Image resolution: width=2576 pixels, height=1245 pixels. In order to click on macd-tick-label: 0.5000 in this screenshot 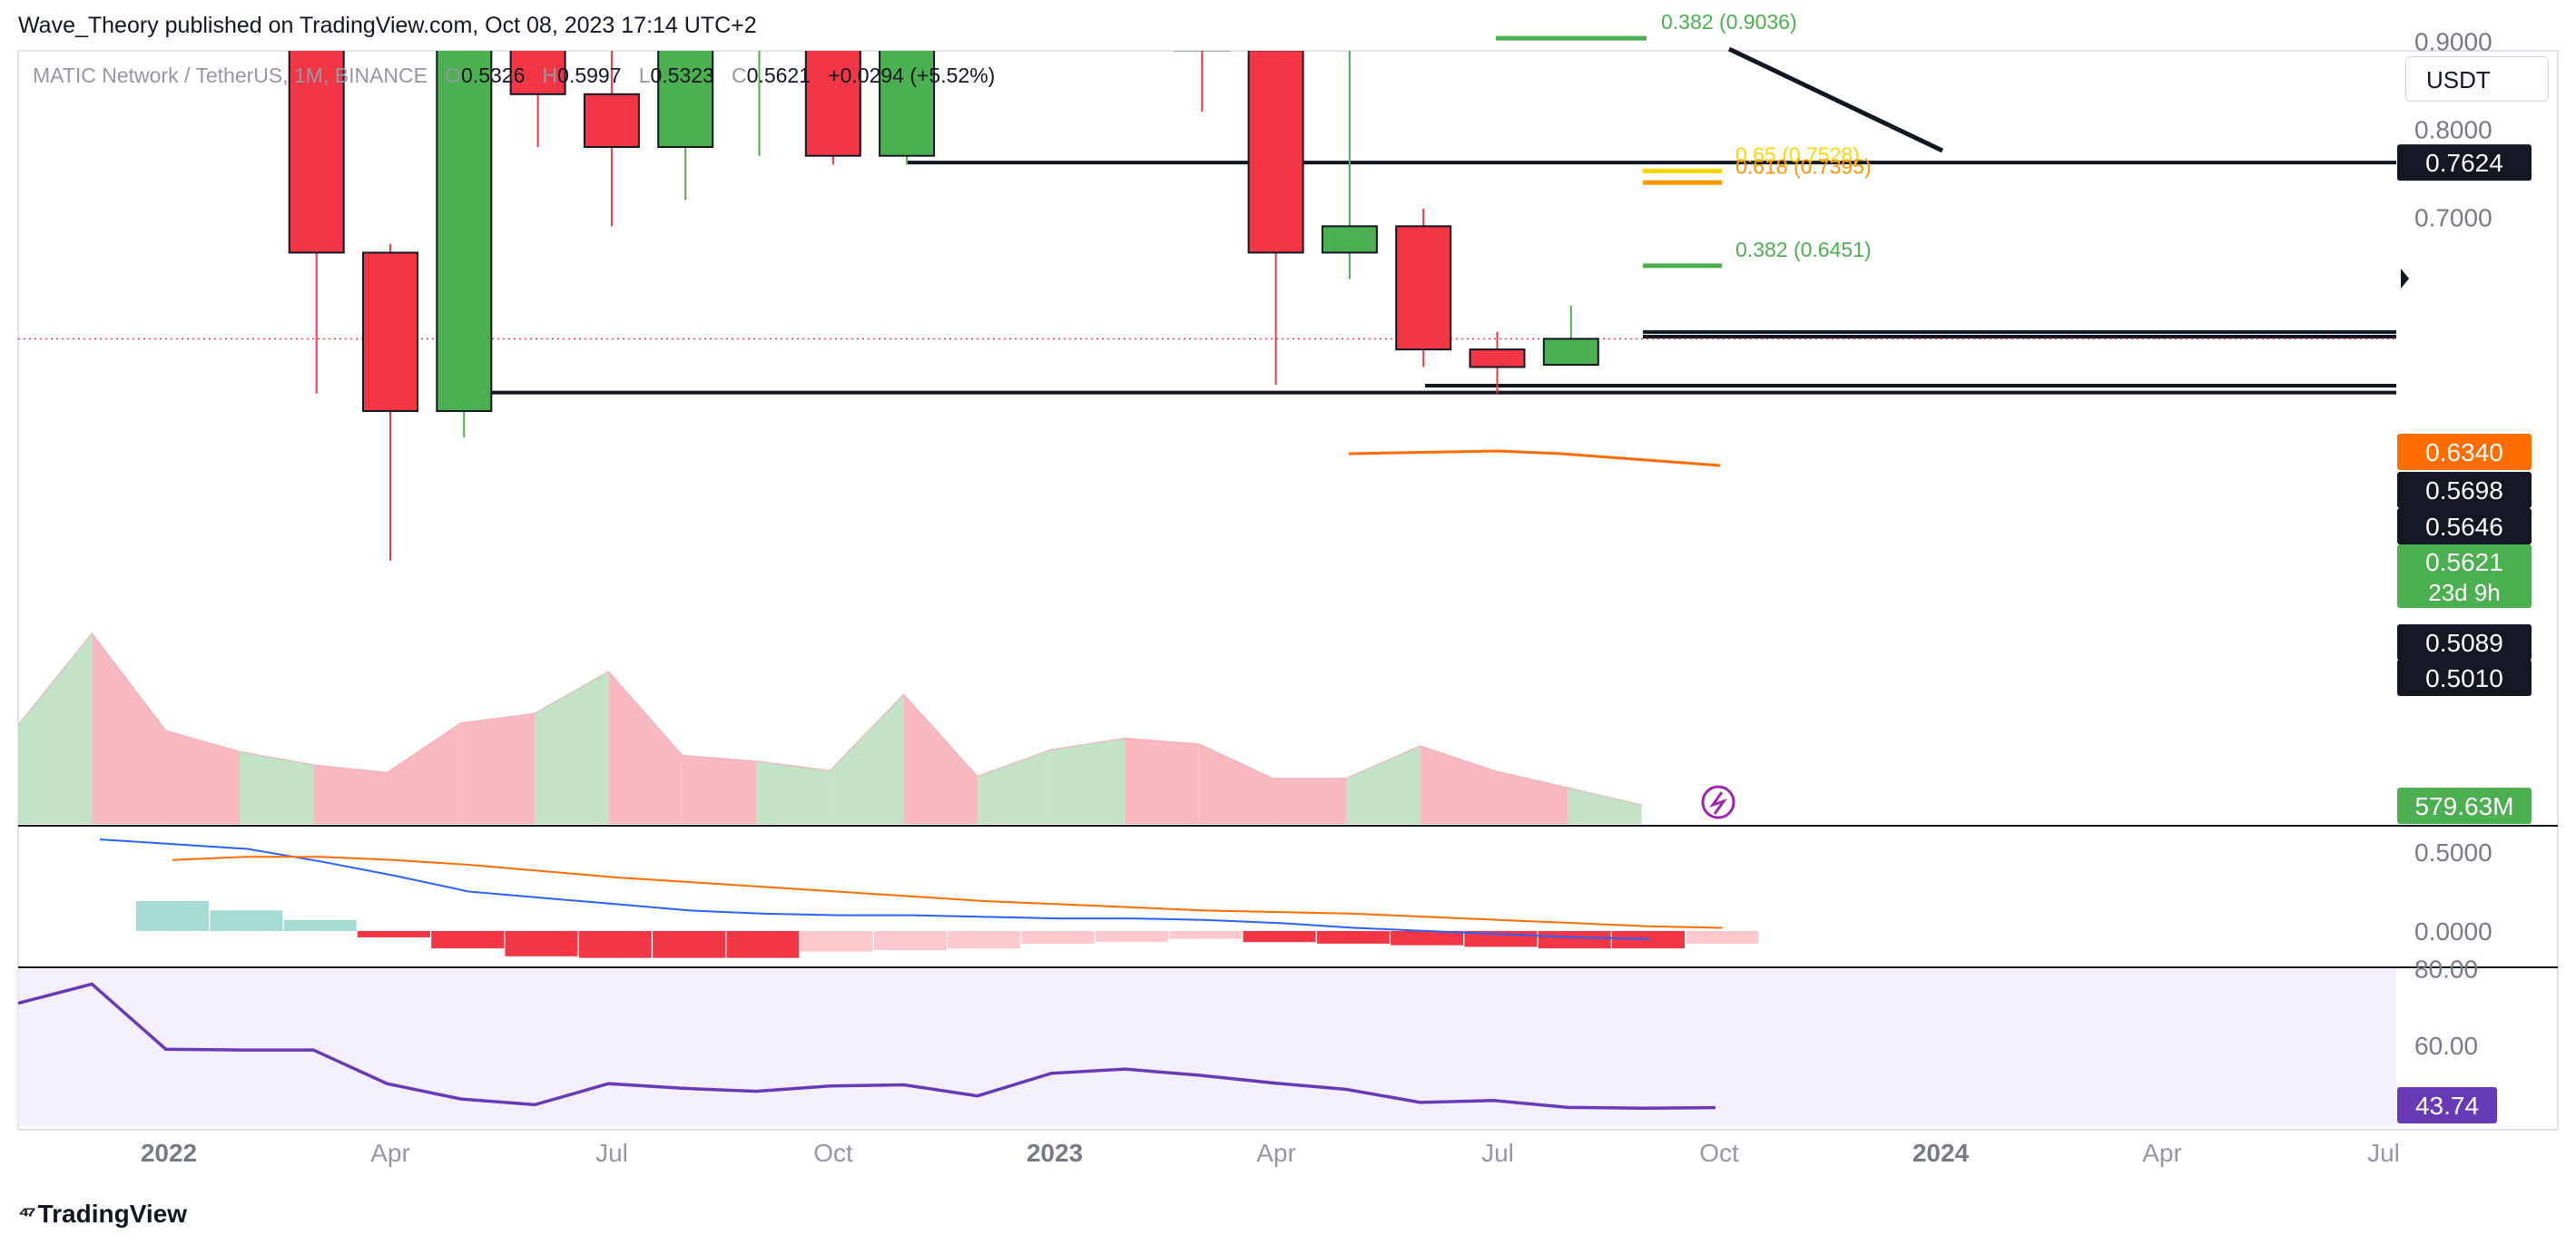, I will do `click(2453, 852)`.